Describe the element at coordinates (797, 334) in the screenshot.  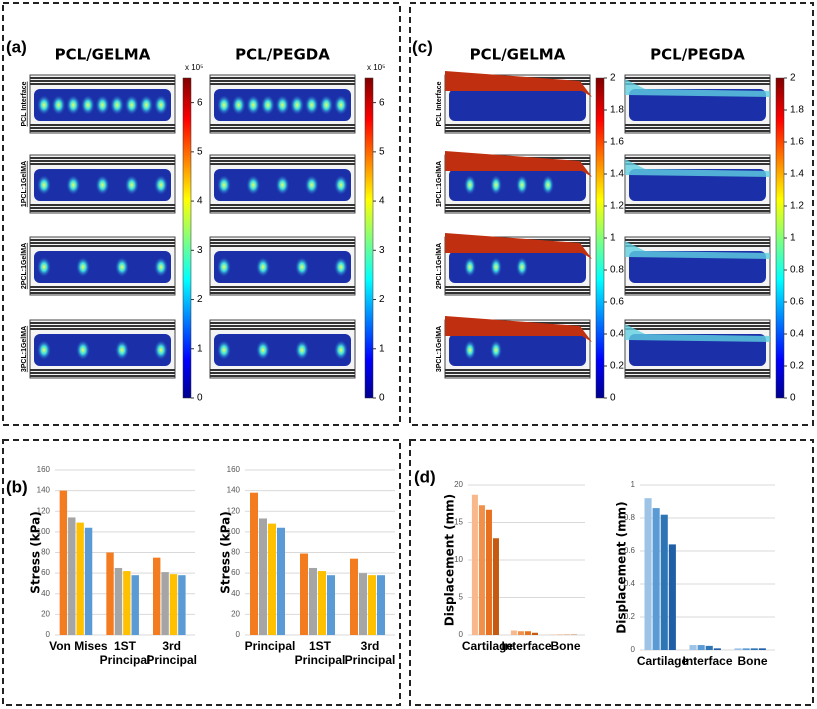
I see `colorbar-tick-label: 0.4` at that location.